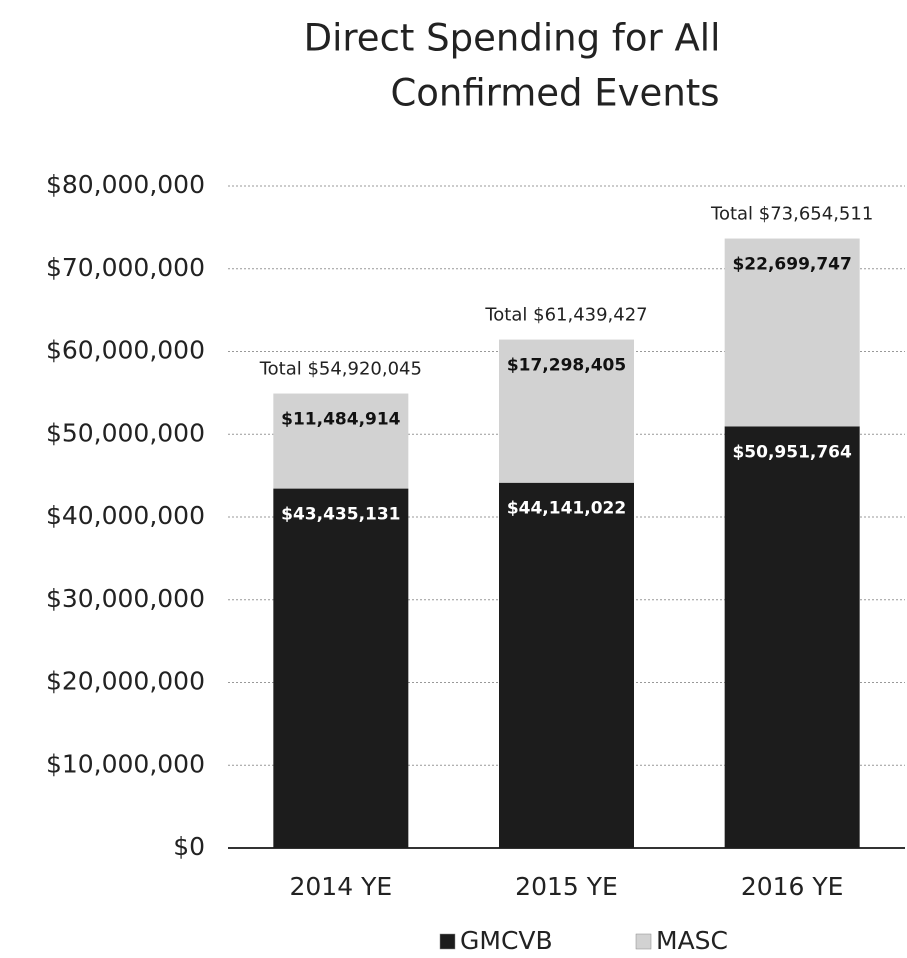  Describe the element at coordinates (565, 315) in the screenshot. I see `total-label: Total $61,439,427` at that location.